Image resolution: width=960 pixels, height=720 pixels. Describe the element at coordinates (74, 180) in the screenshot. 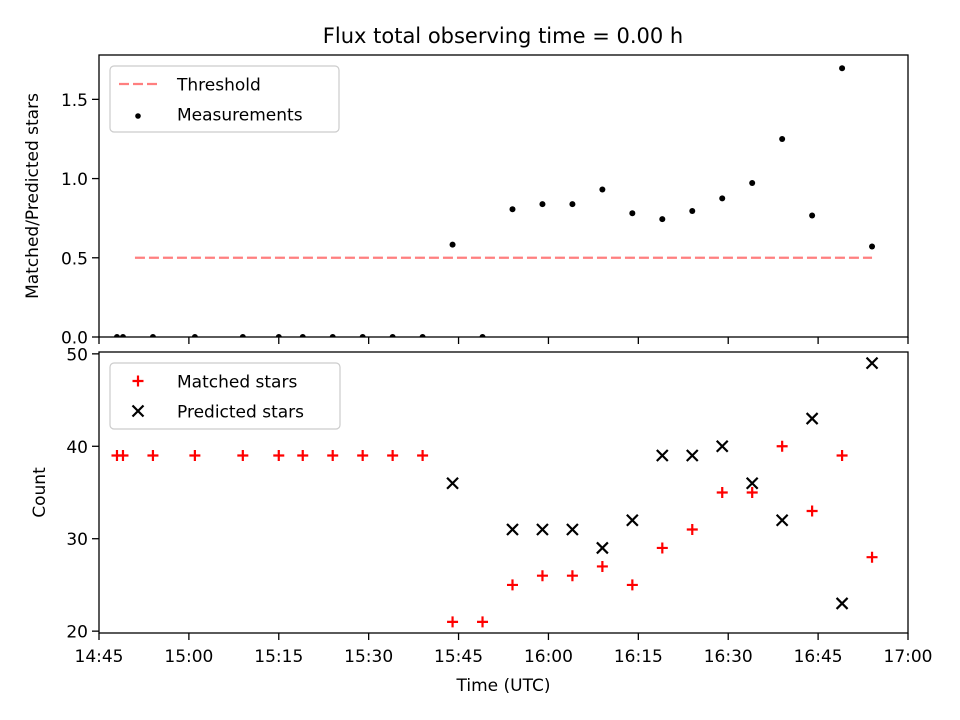

I see `y-tick-label: 1.0` at that location.